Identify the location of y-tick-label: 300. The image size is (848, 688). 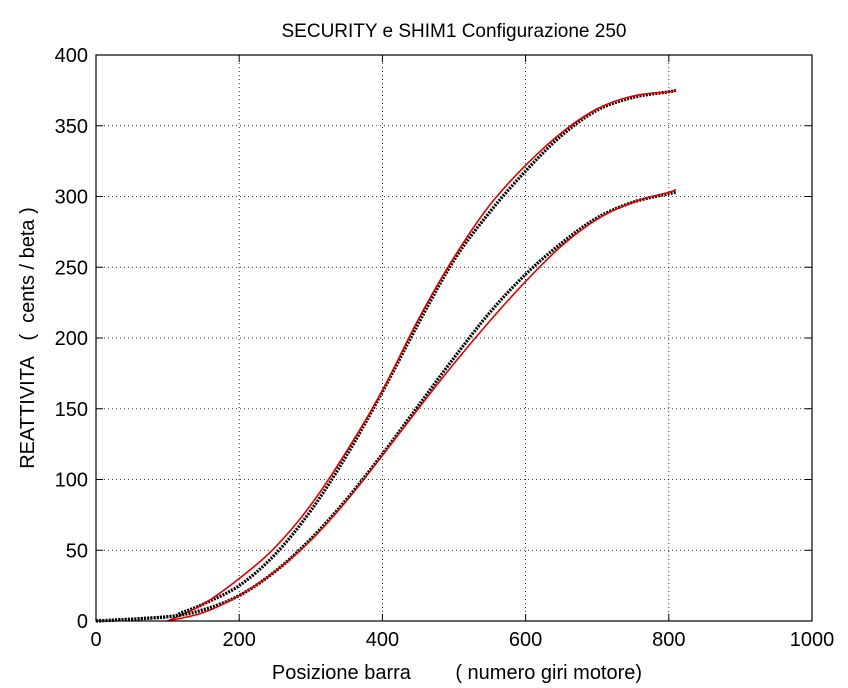
(71, 198).